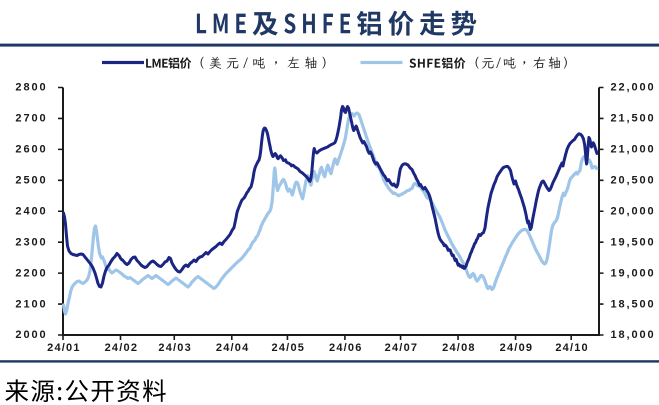 The image size is (659, 405). Describe the element at coordinates (402, 348) in the screenshot. I see `svg-text: 24/07` at that location.